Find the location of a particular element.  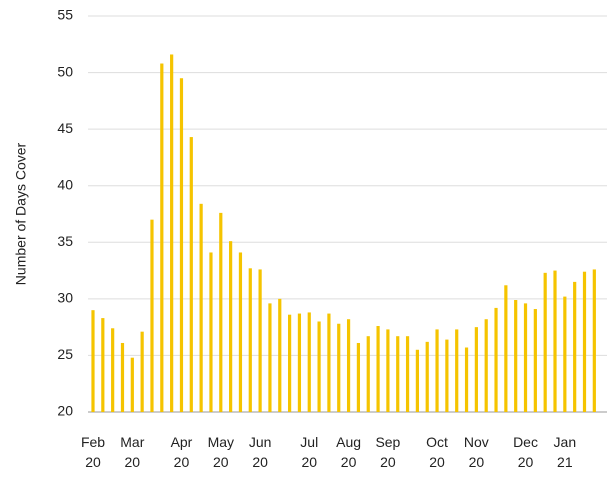

x-tick-label: May 20 is located at coordinates (221, 452).